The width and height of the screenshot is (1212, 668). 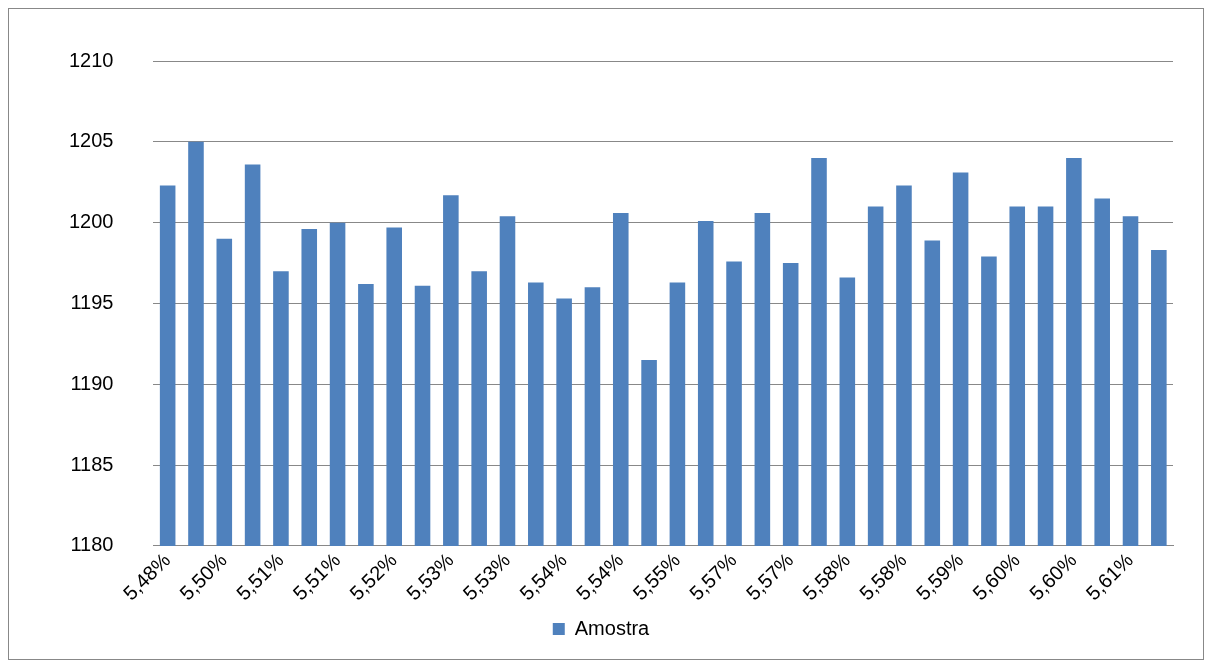 I want to click on y-tick-label: 1200, so click(x=91, y=221).